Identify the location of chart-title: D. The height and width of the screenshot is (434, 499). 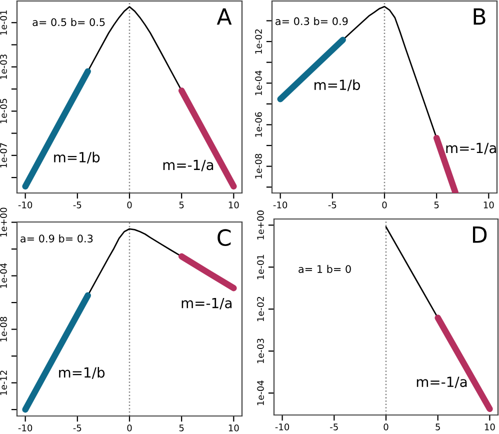
(479, 234).